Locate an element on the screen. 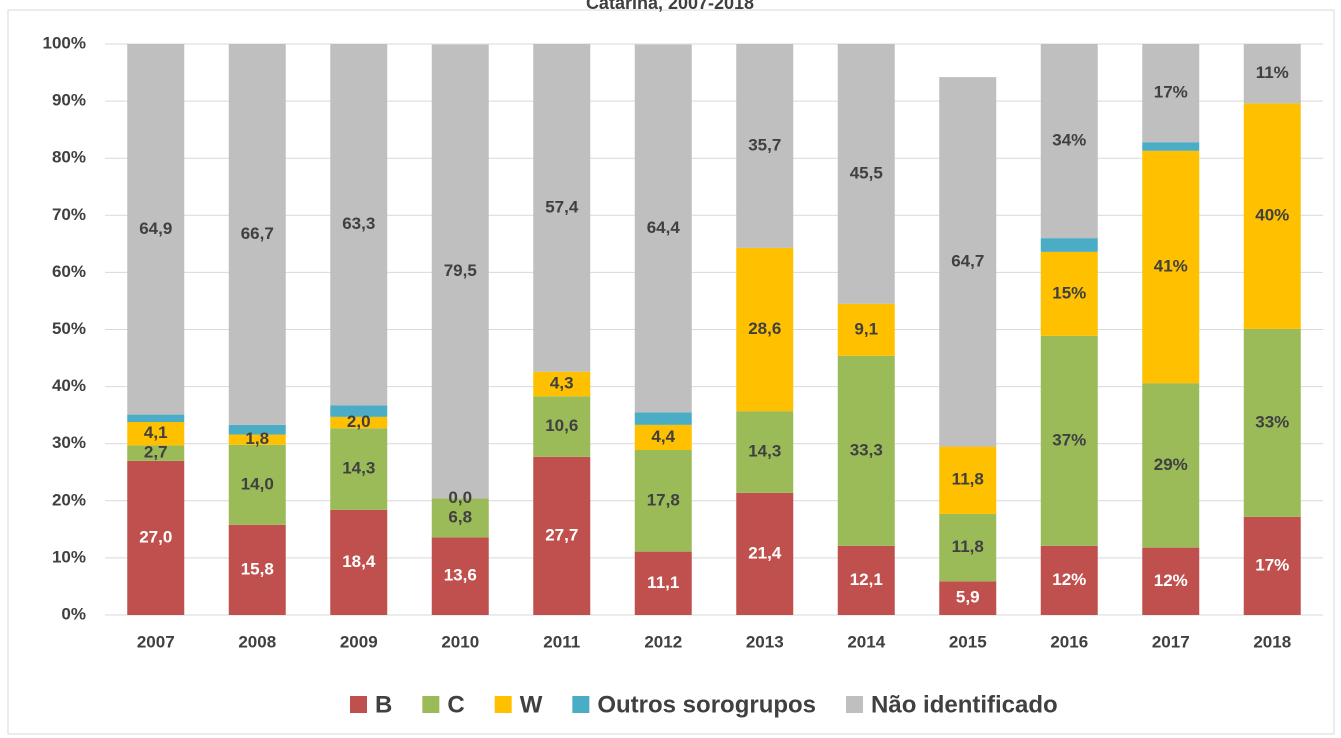 The width and height of the screenshot is (1341, 738). data-label: 14,3 is located at coordinates (358, 468).